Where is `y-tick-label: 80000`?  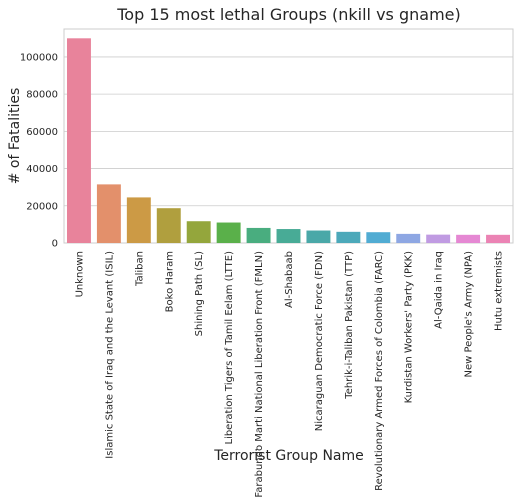 y-tick-label: 80000 is located at coordinates (42, 95).